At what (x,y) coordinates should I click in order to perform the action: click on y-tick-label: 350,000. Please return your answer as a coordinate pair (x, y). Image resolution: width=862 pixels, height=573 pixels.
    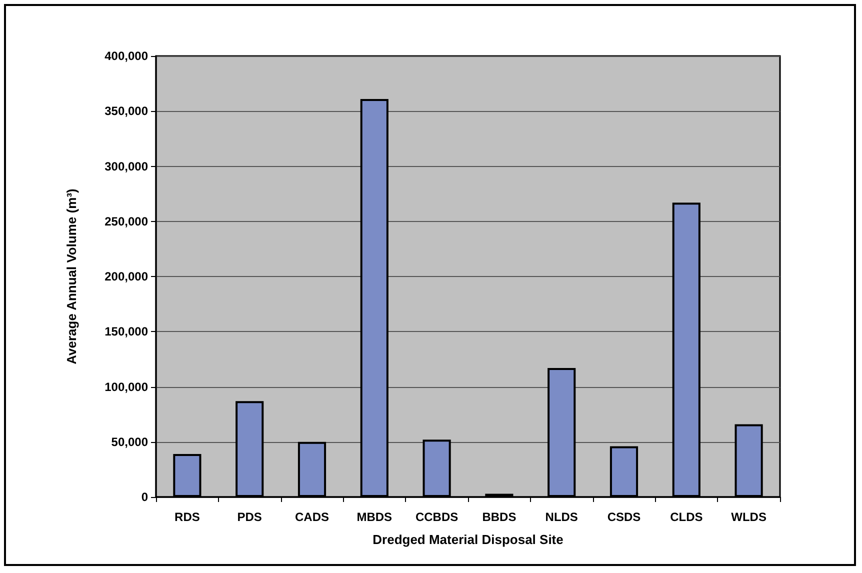
    Looking at the image, I should click on (126, 111).